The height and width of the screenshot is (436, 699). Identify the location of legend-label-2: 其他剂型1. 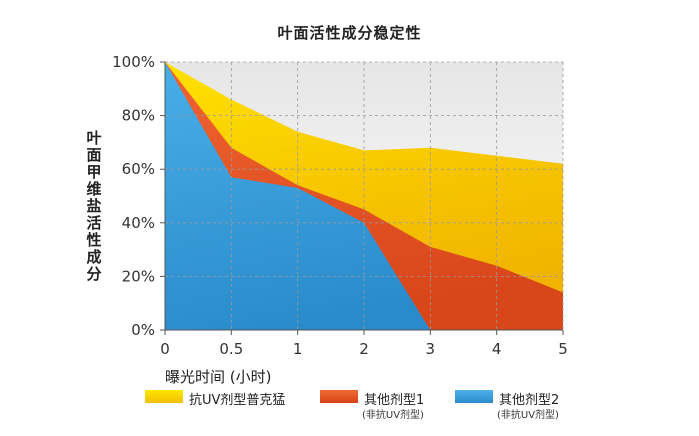
(394, 400).